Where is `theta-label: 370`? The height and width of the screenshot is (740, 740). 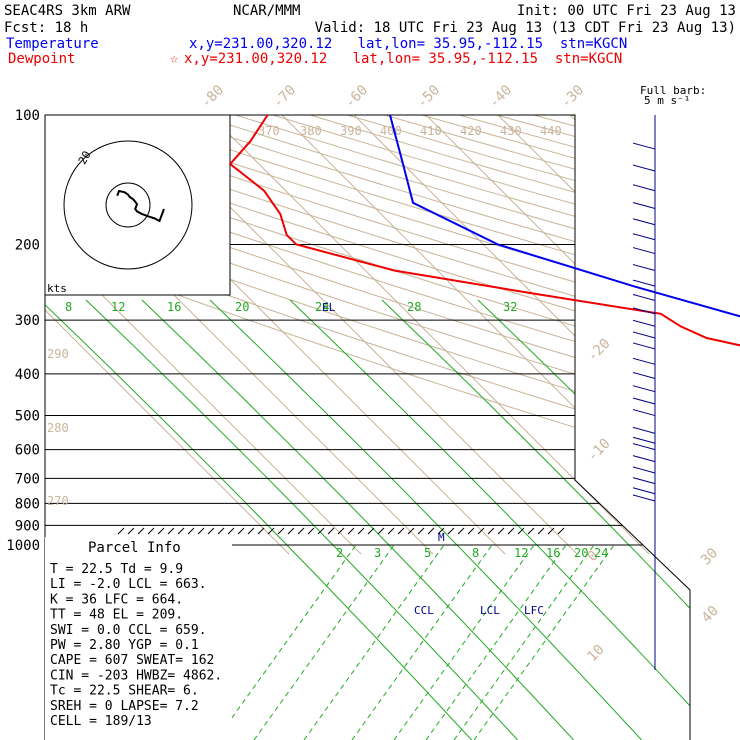 theta-label: 370 is located at coordinates (269, 131).